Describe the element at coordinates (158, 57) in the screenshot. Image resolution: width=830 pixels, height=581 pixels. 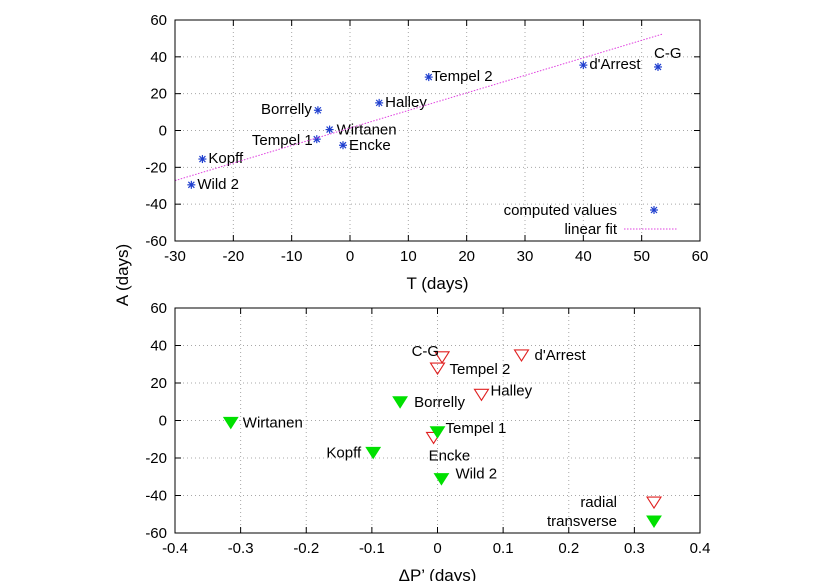
I see `top-y-tick-label: 40` at that location.